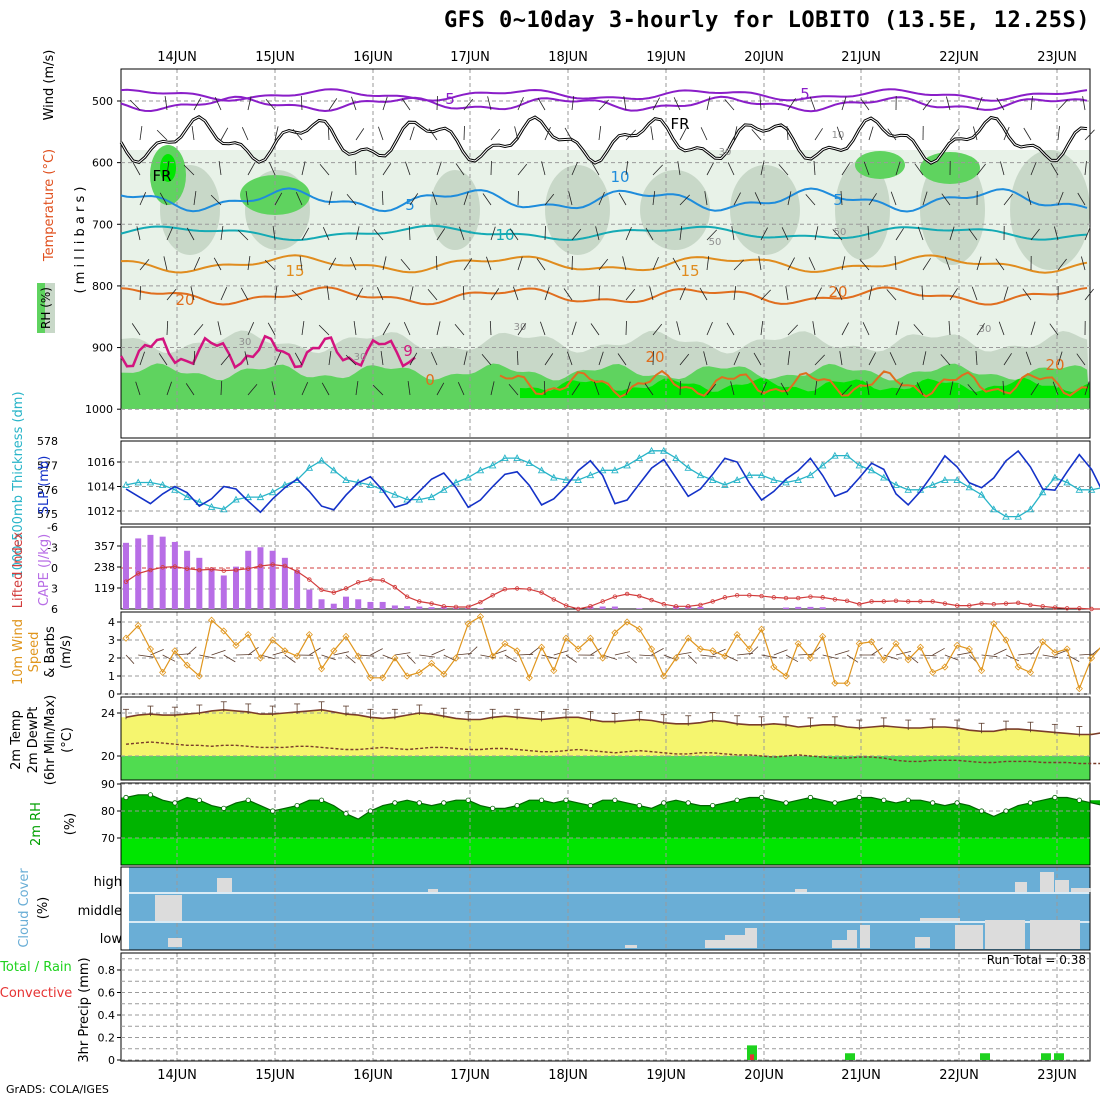 The image size is (1100, 1100). Describe the element at coordinates (54, 609) in the screenshot. I see `li-tick-label: 6` at that location.